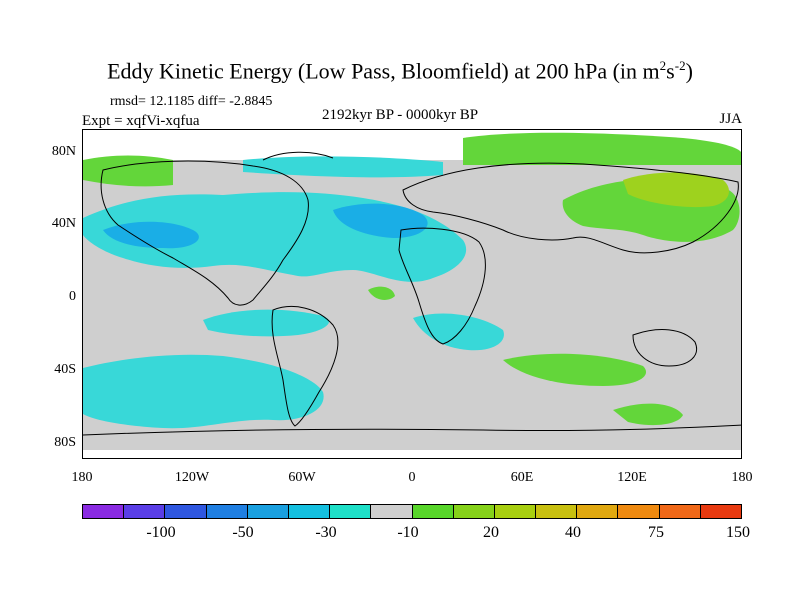  Describe the element at coordinates (408, 532) in the screenshot. I see `colorbar-label: -10` at that location.